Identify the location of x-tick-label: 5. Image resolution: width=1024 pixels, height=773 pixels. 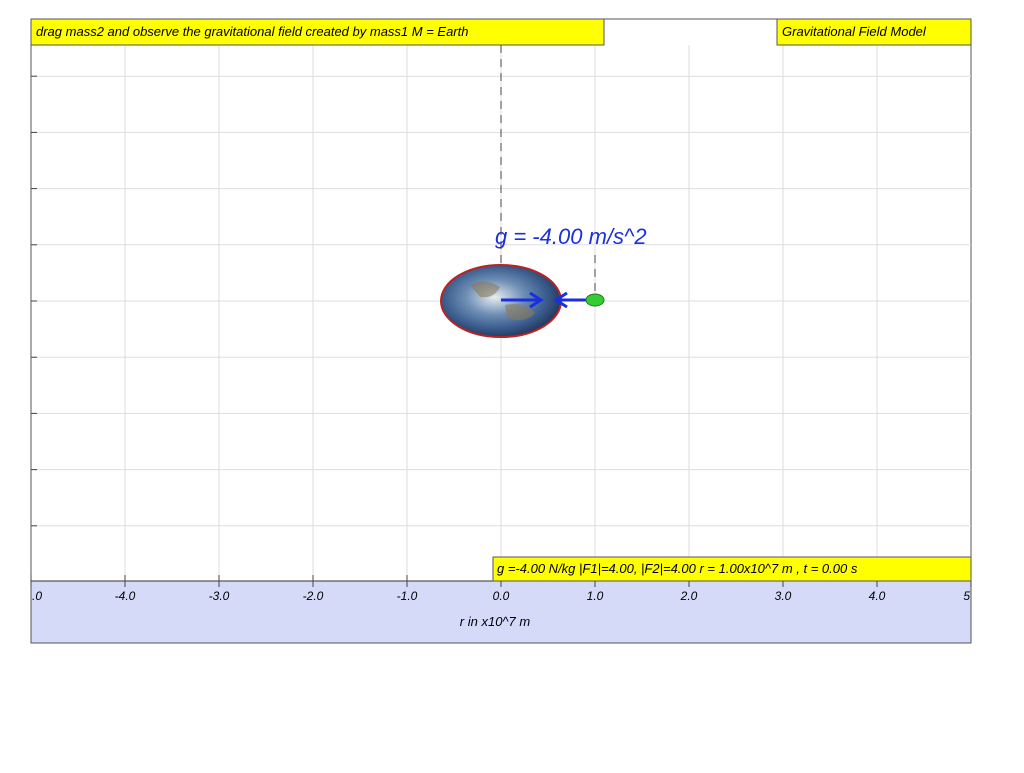
(966, 596).